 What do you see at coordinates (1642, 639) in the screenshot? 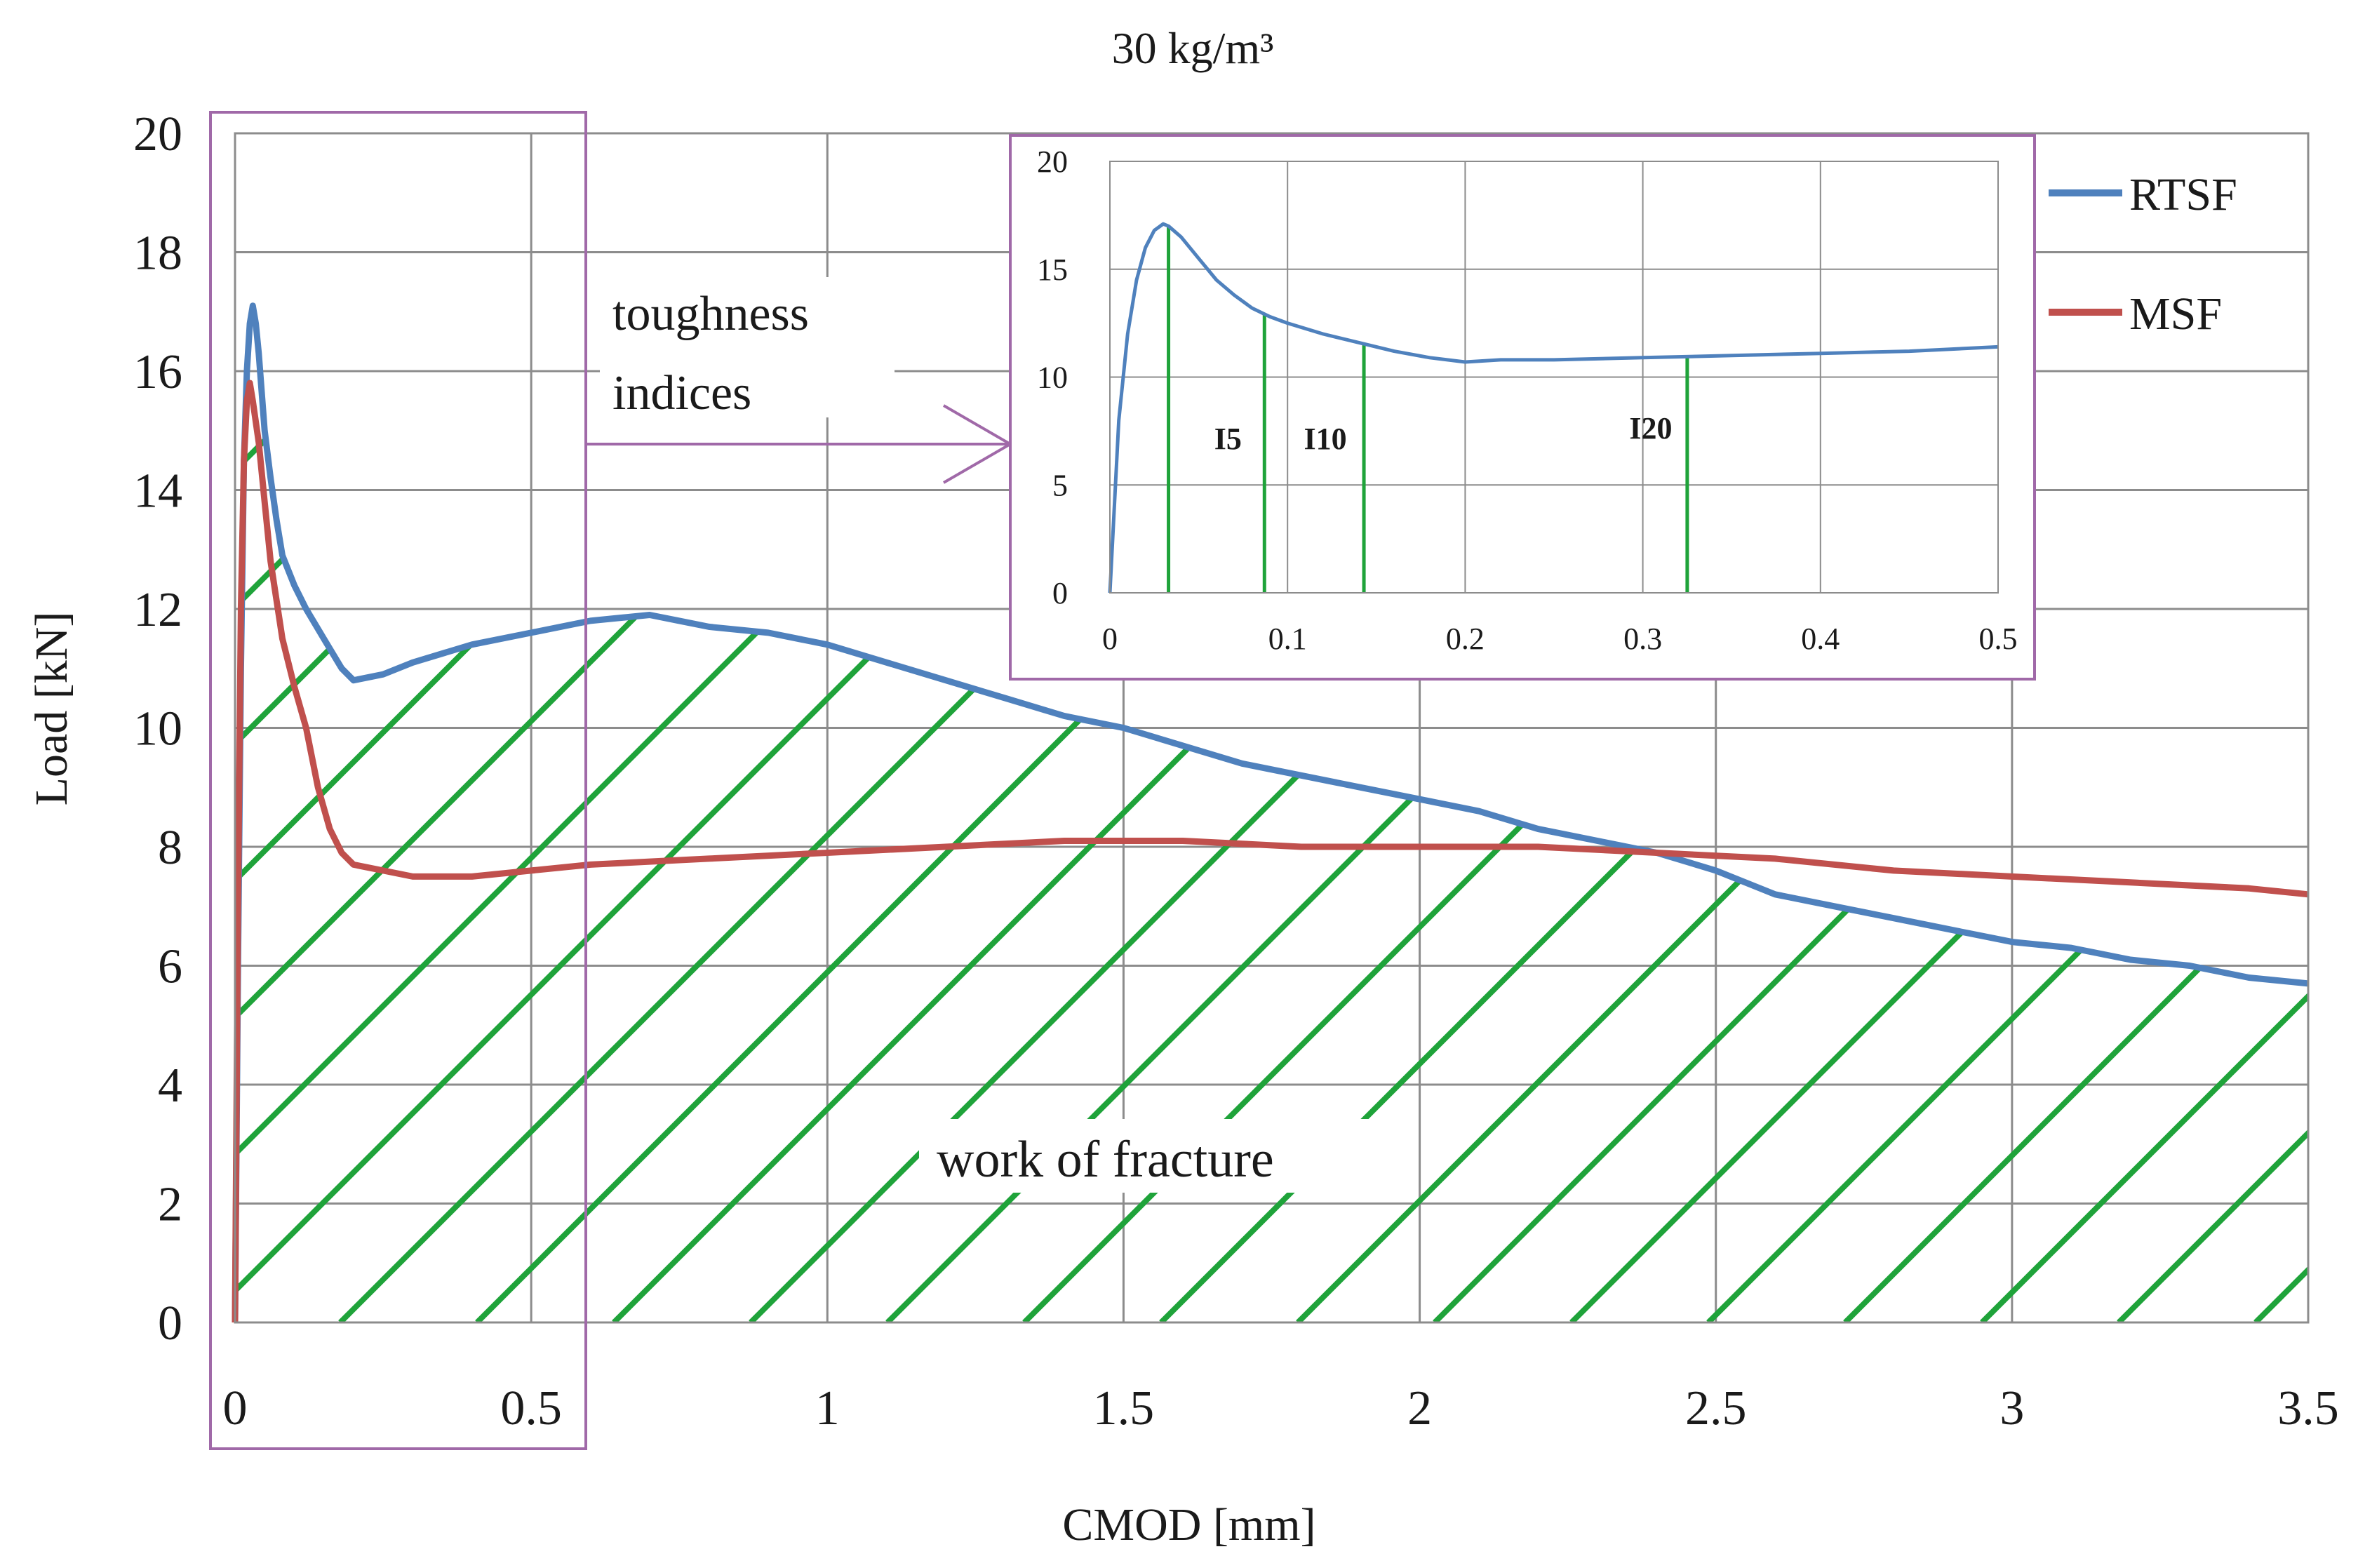
I see `inset-x-tick-label: 0.3` at bounding box center [1642, 639].